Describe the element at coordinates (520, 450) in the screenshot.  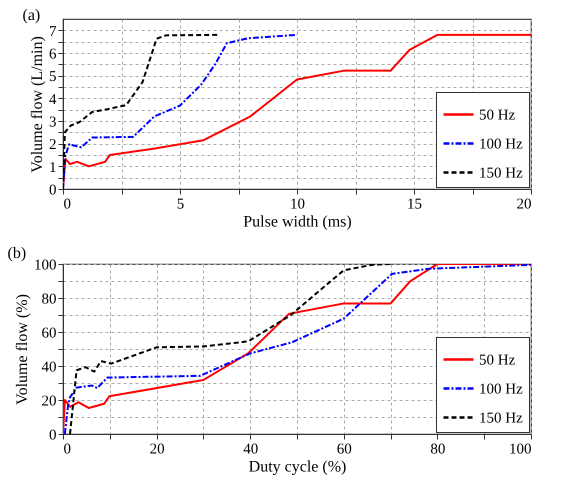
I see `x-tick-label: 100` at that location.